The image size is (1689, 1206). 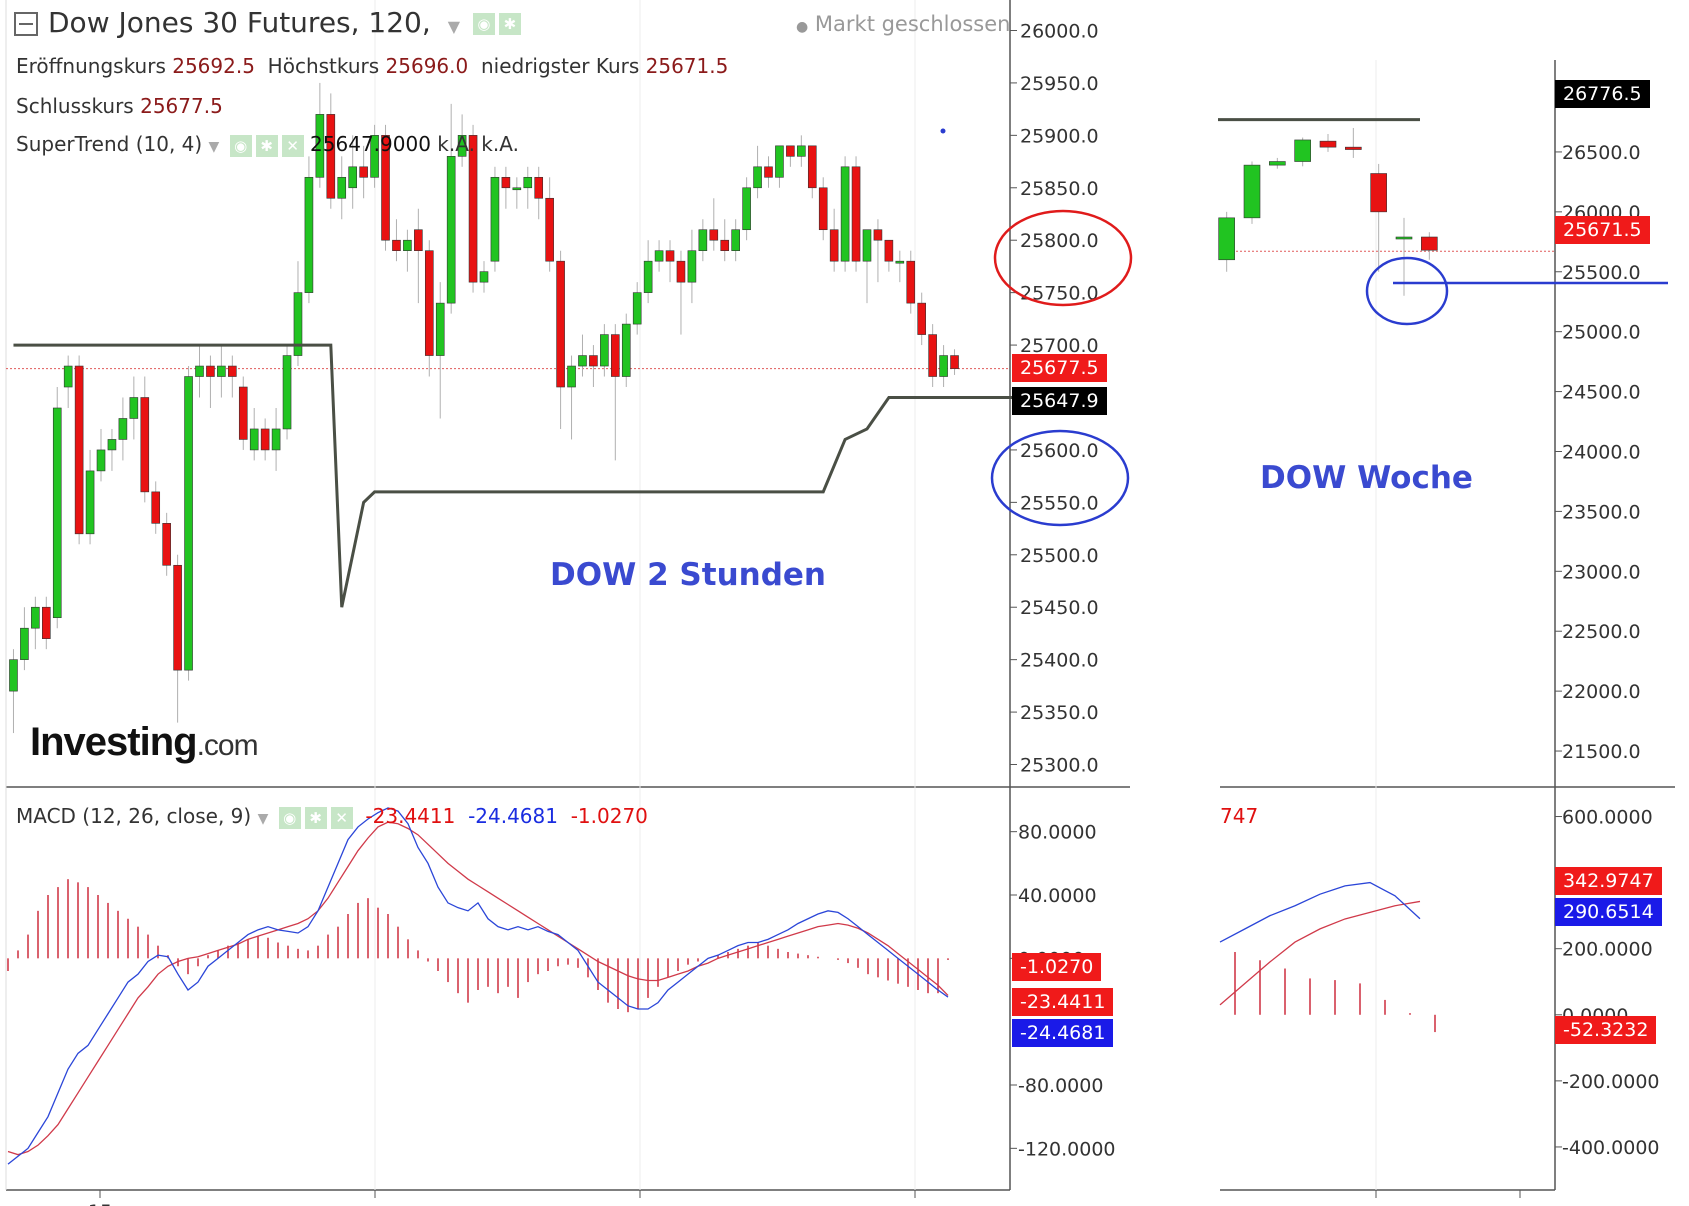 I want to click on week-macd-signal-line, so click(x=1320, y=953).